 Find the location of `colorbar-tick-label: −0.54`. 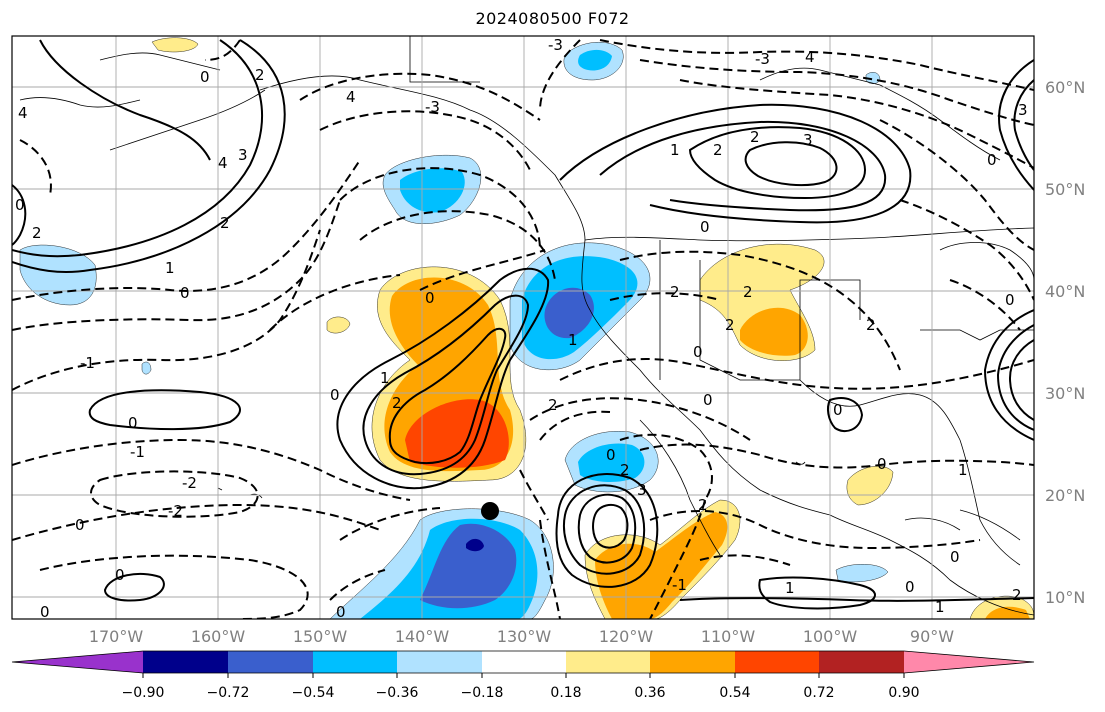

colorbar-tick-label: −0.54 is located at coordinates (313, 693).